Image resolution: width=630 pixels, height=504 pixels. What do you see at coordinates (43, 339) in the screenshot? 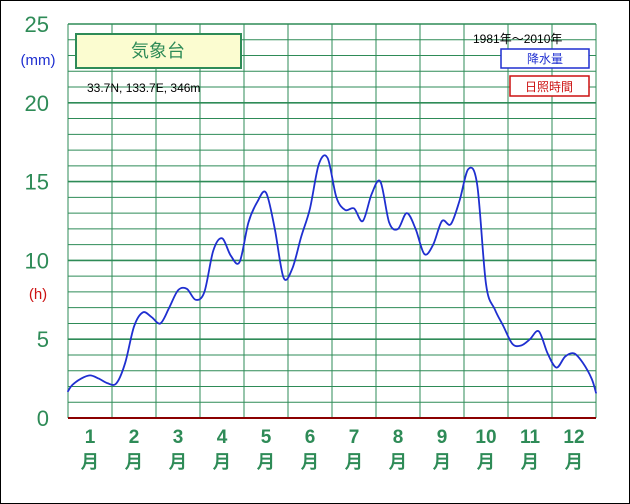
I see `y-tick-label: 5` at bounding box center [43, 339].